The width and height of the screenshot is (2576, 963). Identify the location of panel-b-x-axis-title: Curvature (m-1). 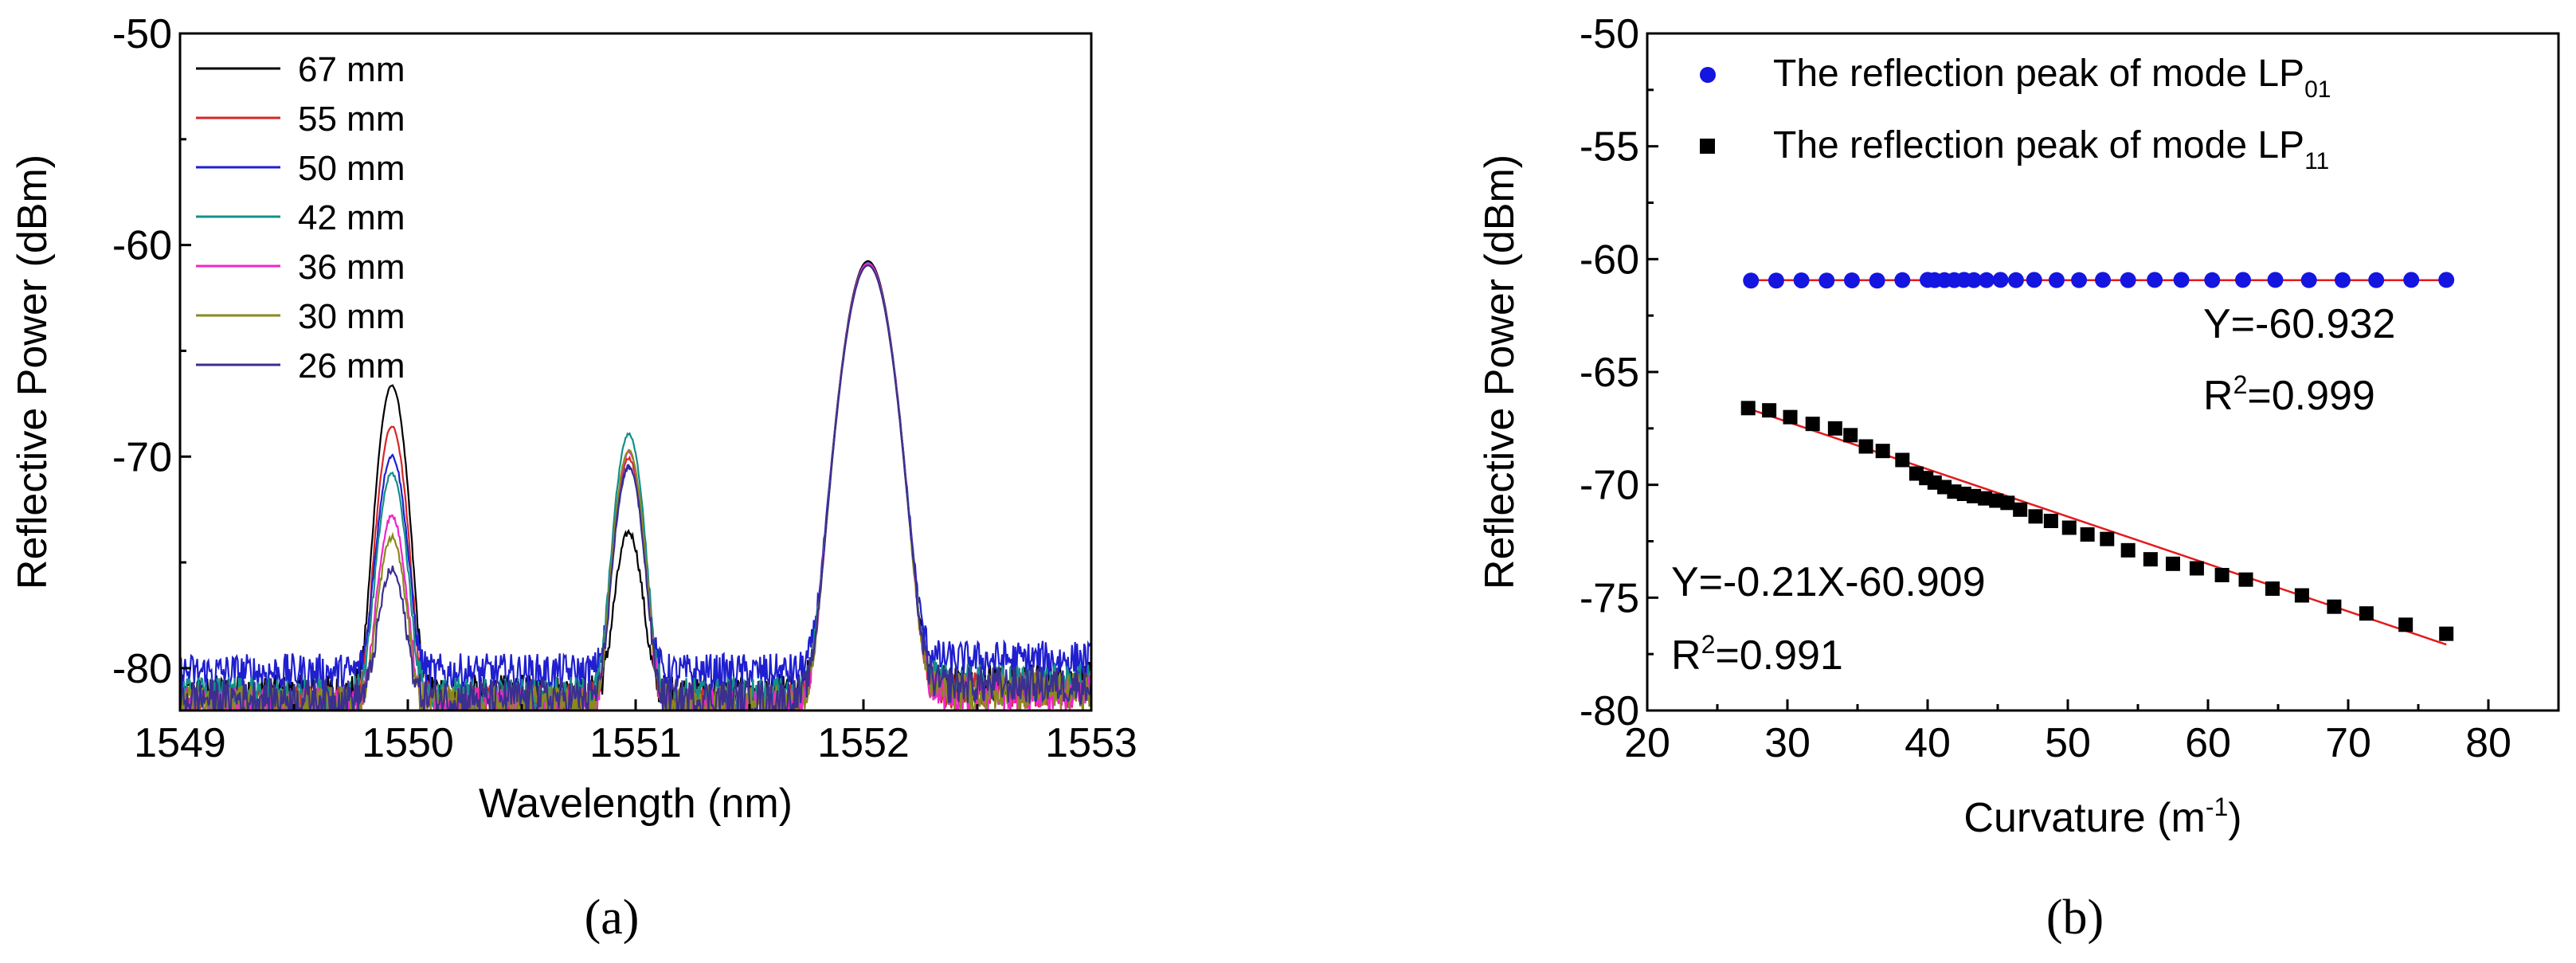
(2102, 817).